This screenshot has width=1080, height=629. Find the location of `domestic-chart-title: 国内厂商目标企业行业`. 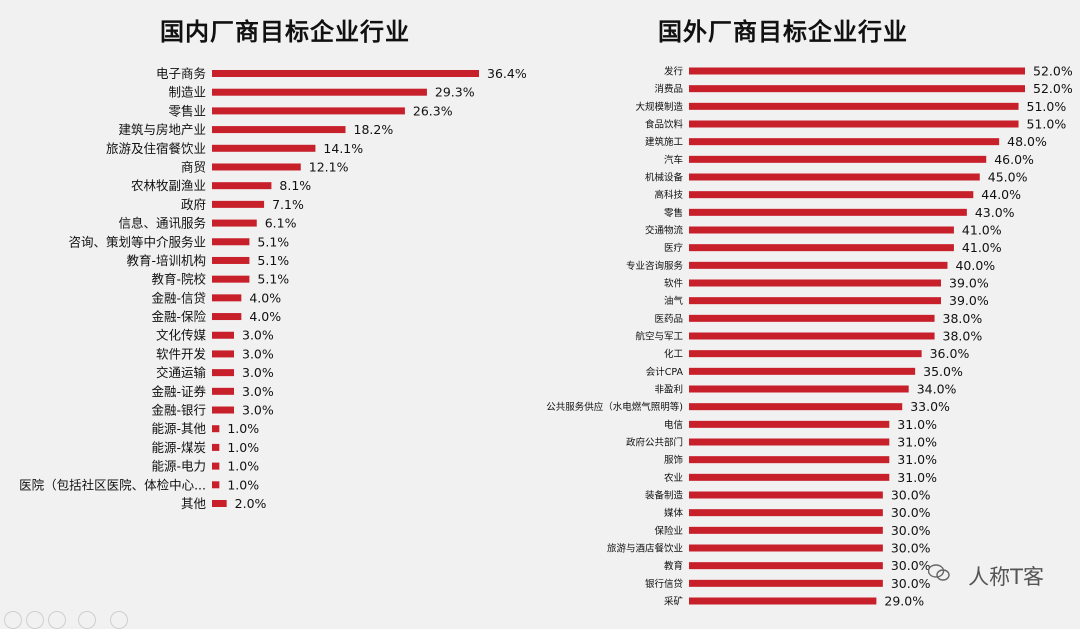

domestic-chart-title: 国内厂商目标企业行业 is located at coordinates (285, 32).